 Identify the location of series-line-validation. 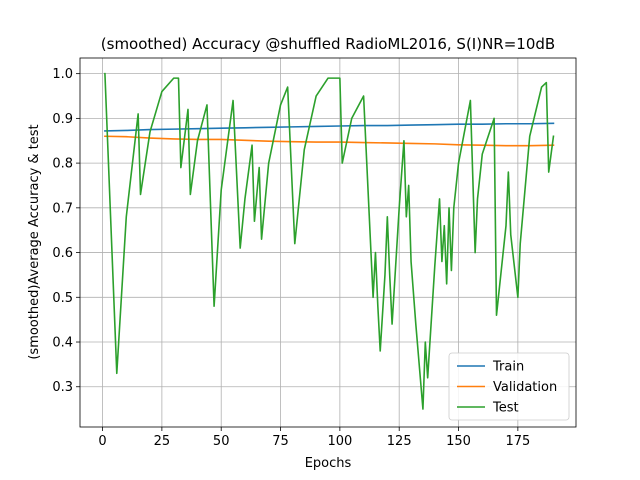
(329, 141).